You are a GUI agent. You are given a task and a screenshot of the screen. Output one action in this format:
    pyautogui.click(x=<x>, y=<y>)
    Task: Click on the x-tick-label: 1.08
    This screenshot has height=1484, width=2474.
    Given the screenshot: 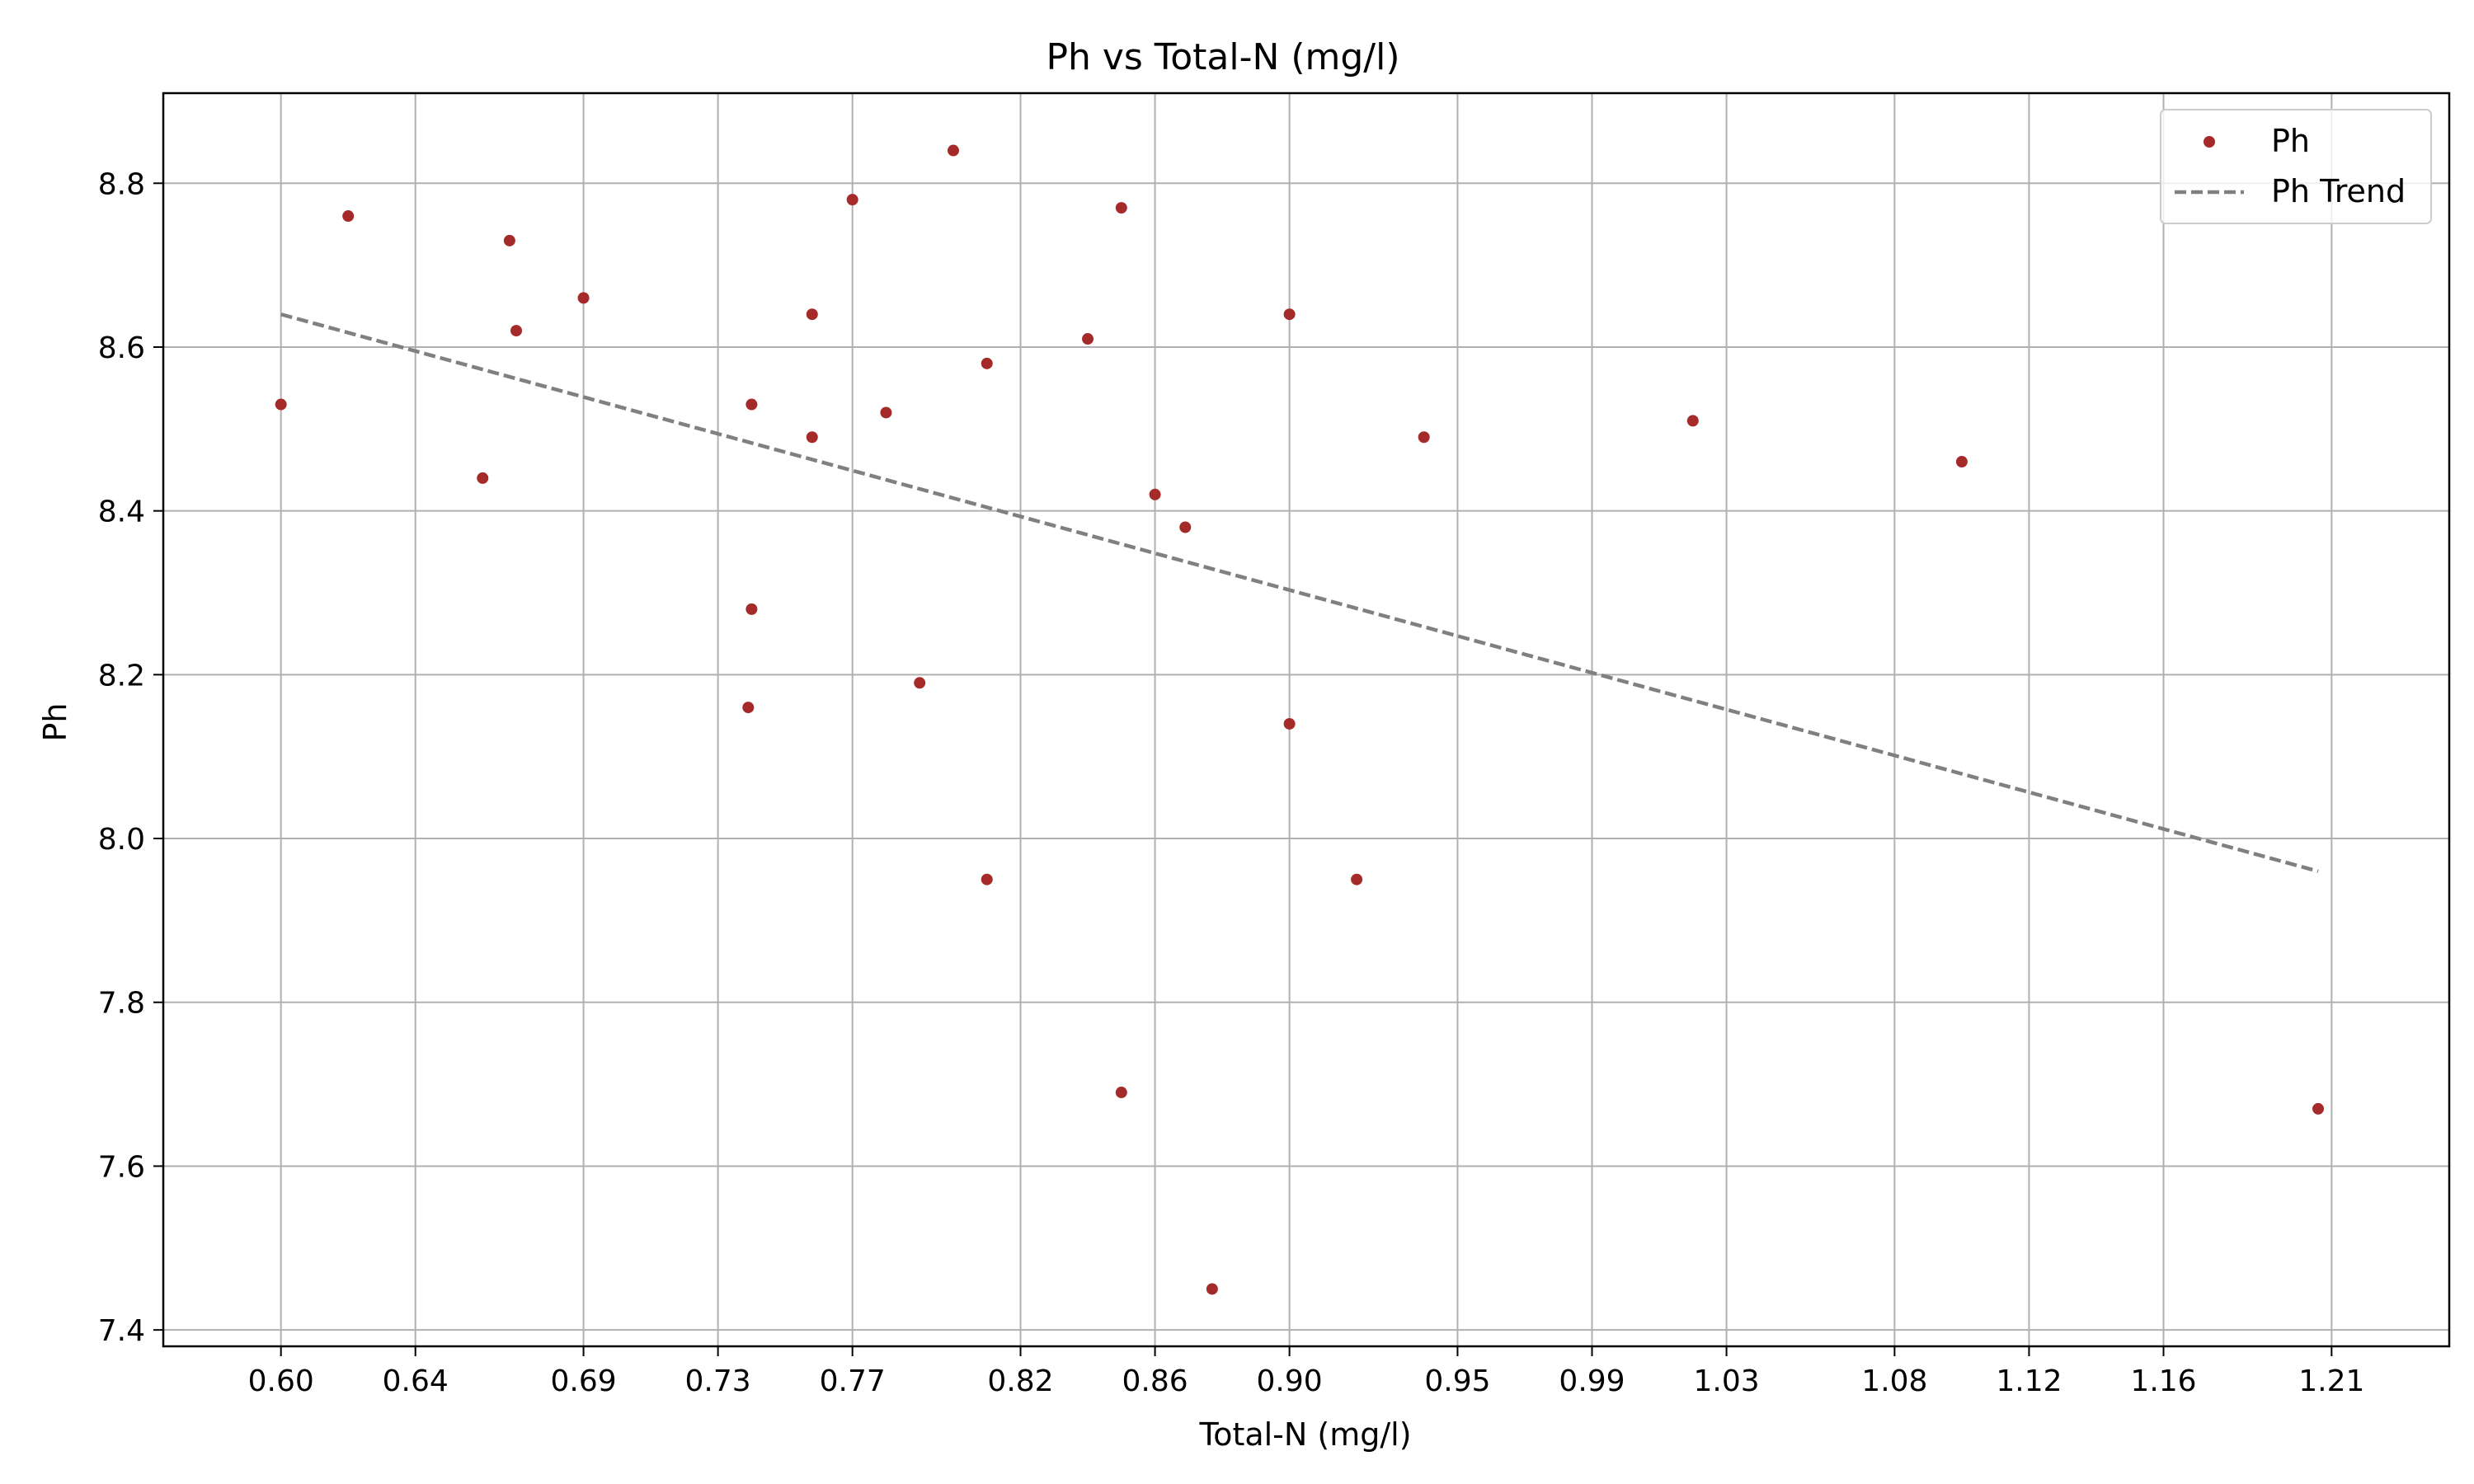 What is the action you would take?
    pyautogui.click(x=1894, y=1381)
    